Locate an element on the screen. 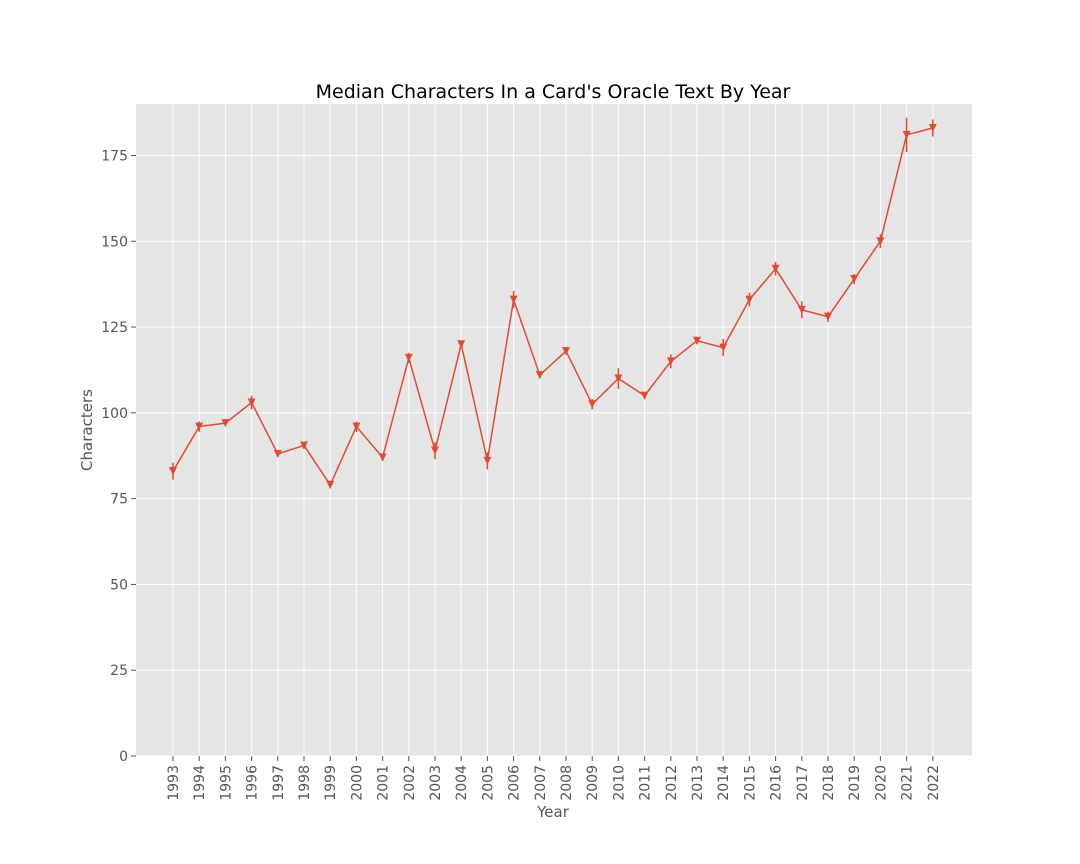 This screenshot has height=864, width=1080. x-tick-label: 2008 is located at coordinates (567, 783).